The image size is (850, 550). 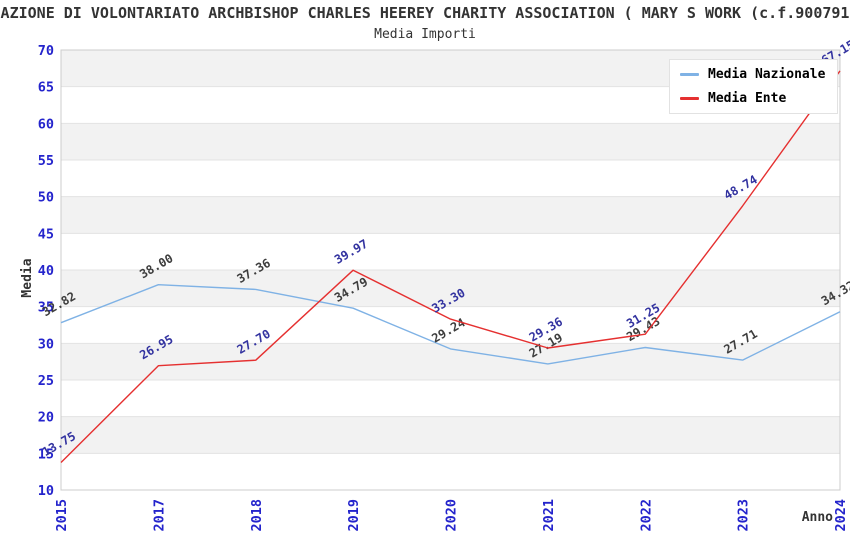 I want to click on x-tick-label: 2024, so click(x=841, y=515).